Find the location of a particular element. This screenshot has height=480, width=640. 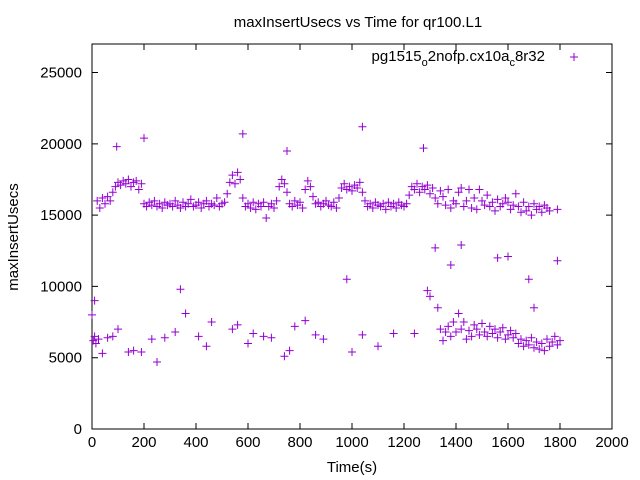

y-tick-label: 25000 is located at coordinates (61, 73).